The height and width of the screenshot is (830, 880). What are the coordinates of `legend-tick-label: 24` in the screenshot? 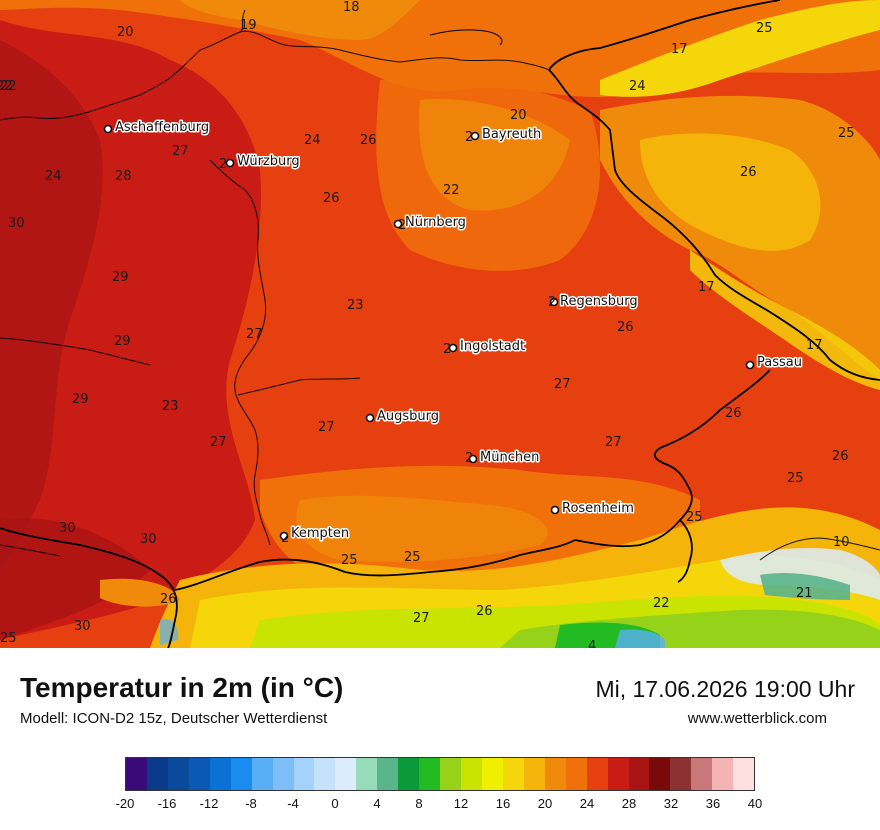 It's located at (587, 803).